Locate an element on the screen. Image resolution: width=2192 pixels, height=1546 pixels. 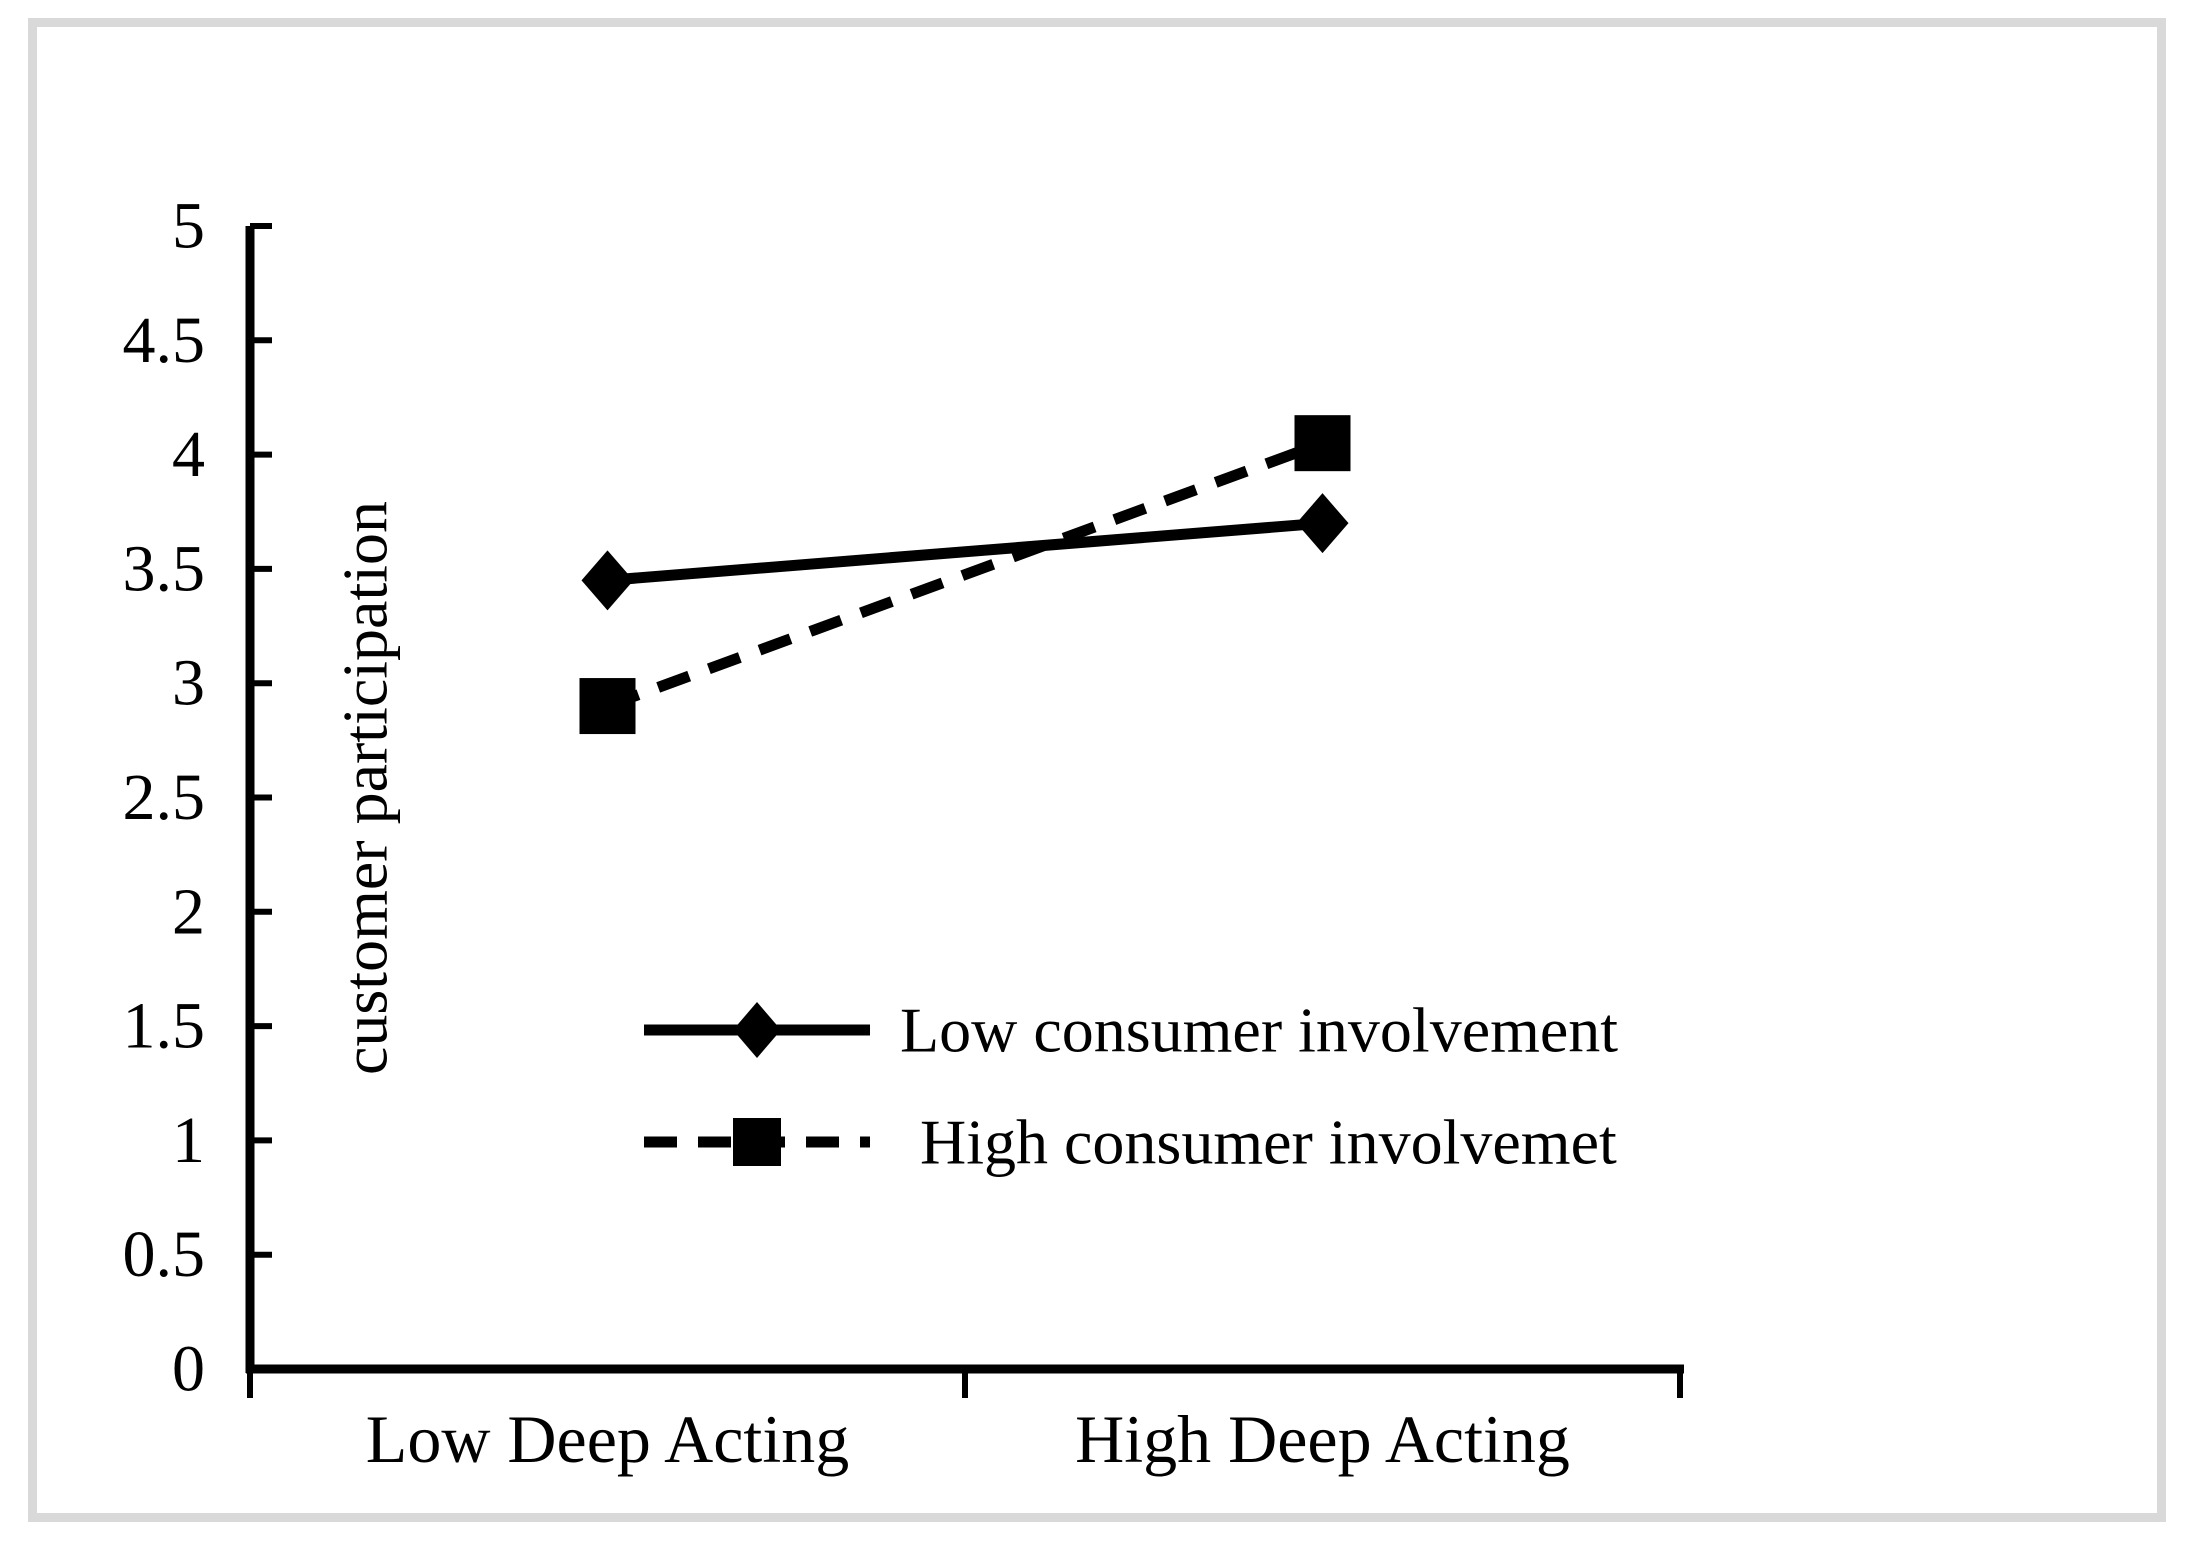
data-series is located at coordinates (965, 575).